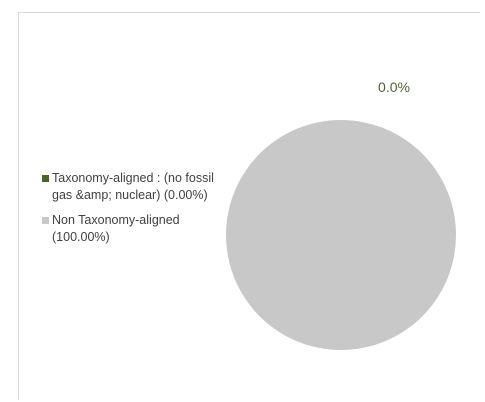 The image size is (485, 402). What do you see at coordinates (45, 220) in the screenshot?
I see `legend-swatch-non-taxonomy-aligned` at bounding box center [45, 220].